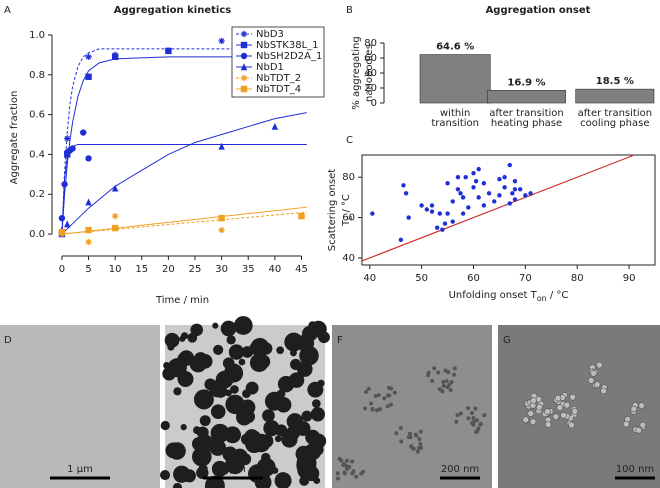 The image size is (660, 488). I want to click on x-tick-label: 5, so click(88, 269).